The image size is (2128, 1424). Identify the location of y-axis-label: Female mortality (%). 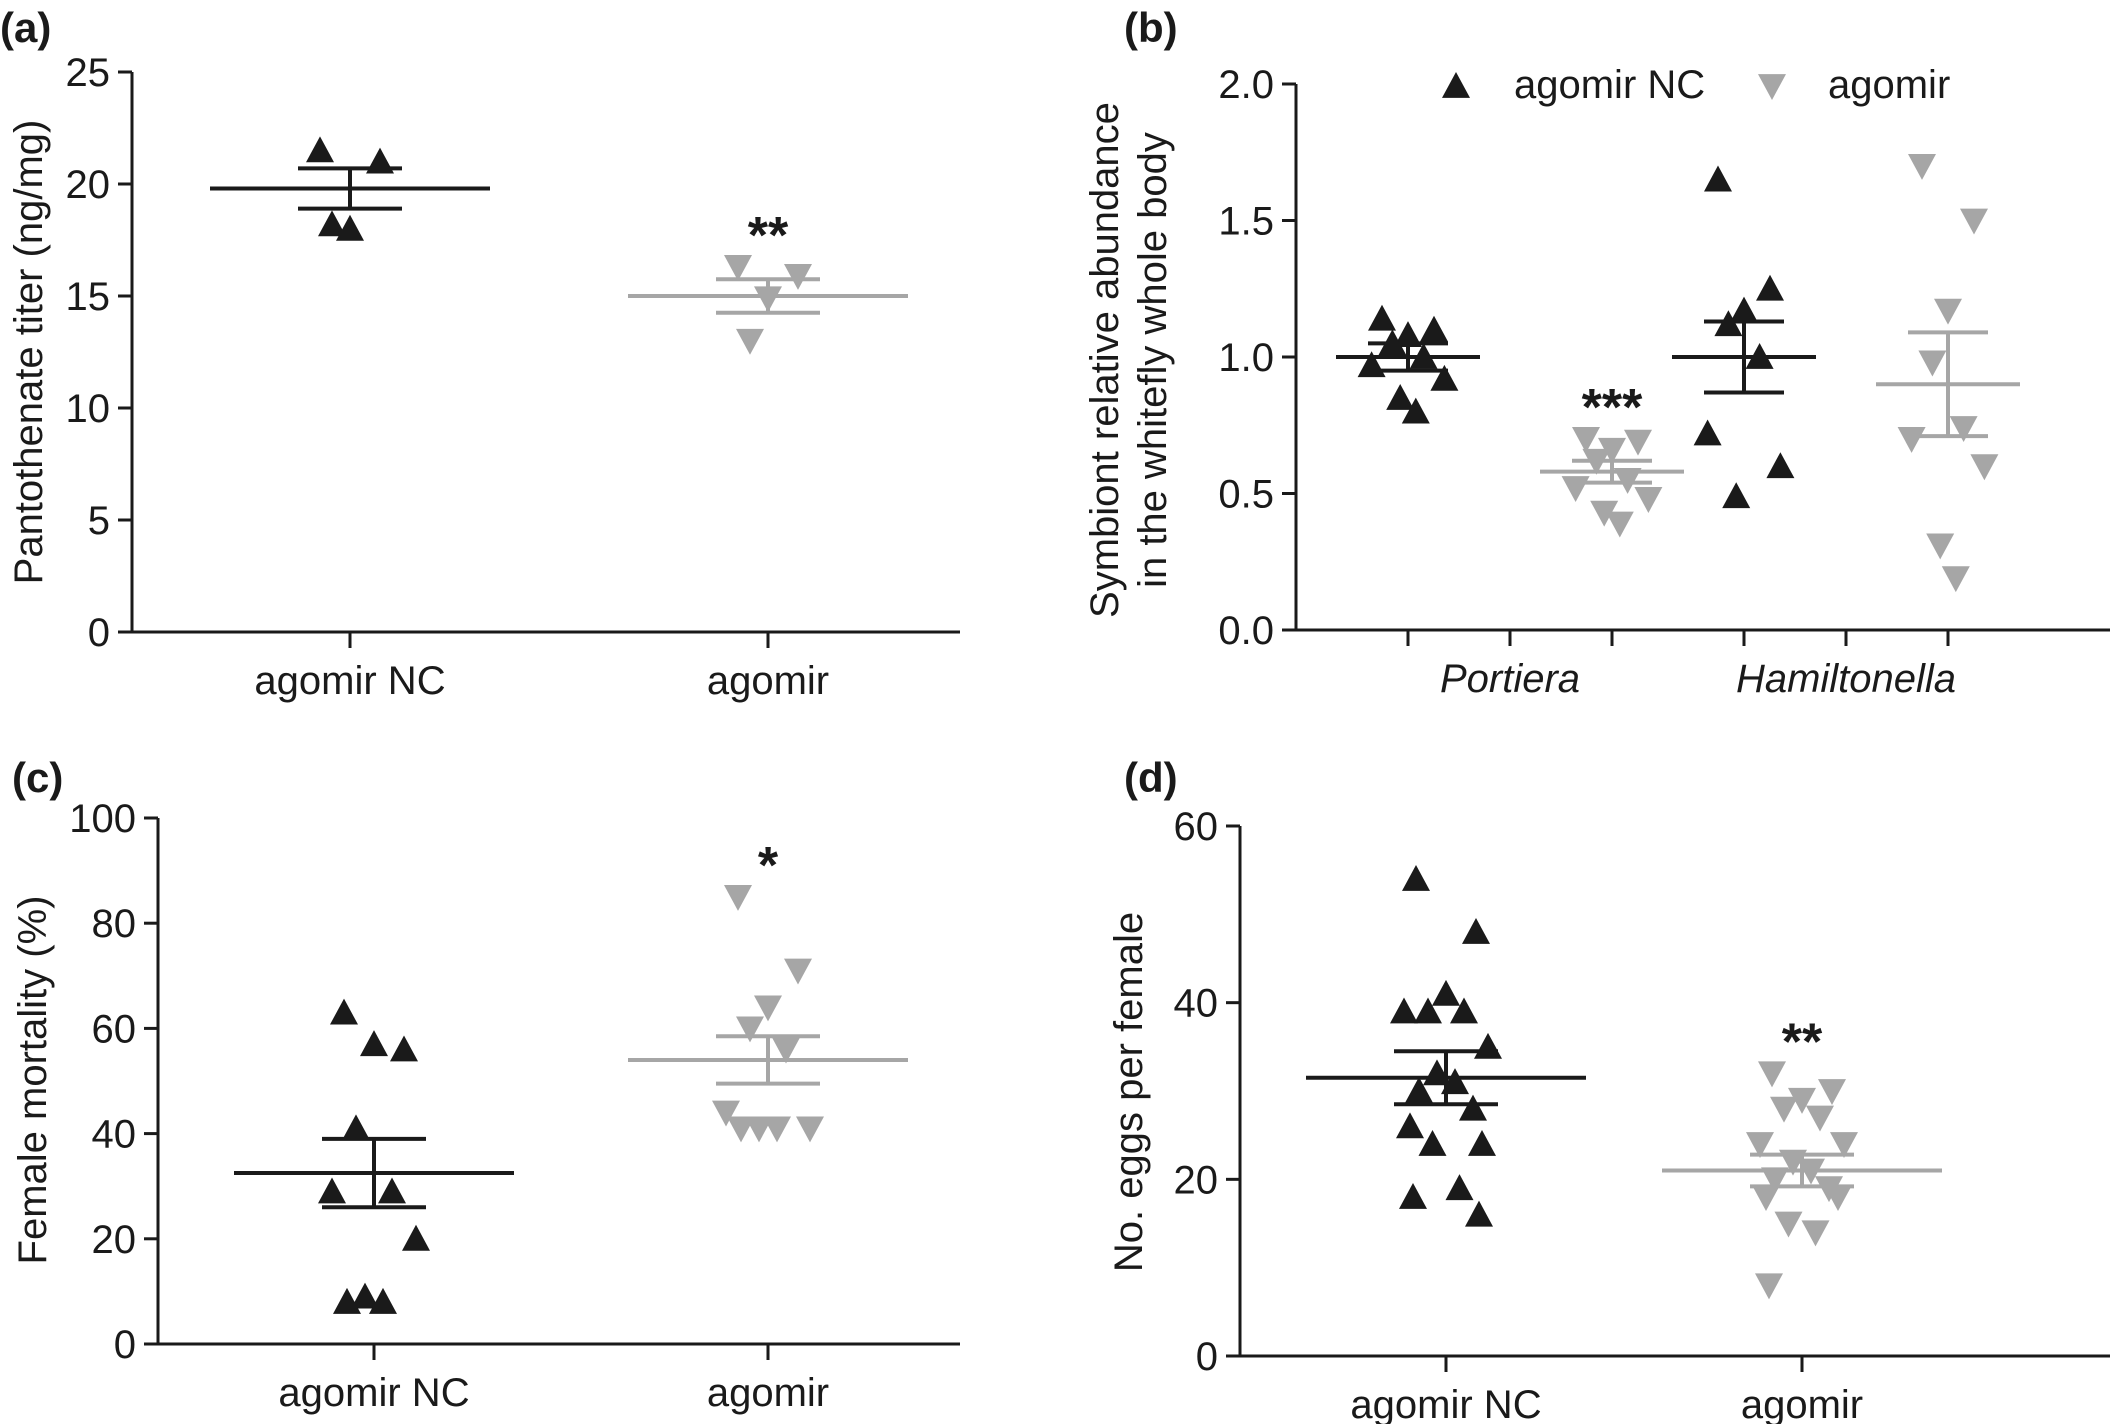
(33, 1080).